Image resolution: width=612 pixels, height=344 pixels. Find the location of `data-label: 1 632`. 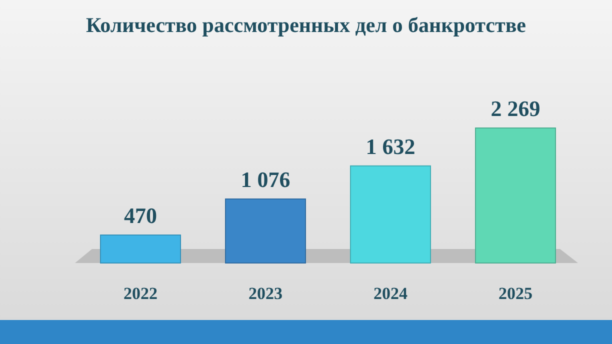

data-label: 1 632 is located at coordinates (391, 146).